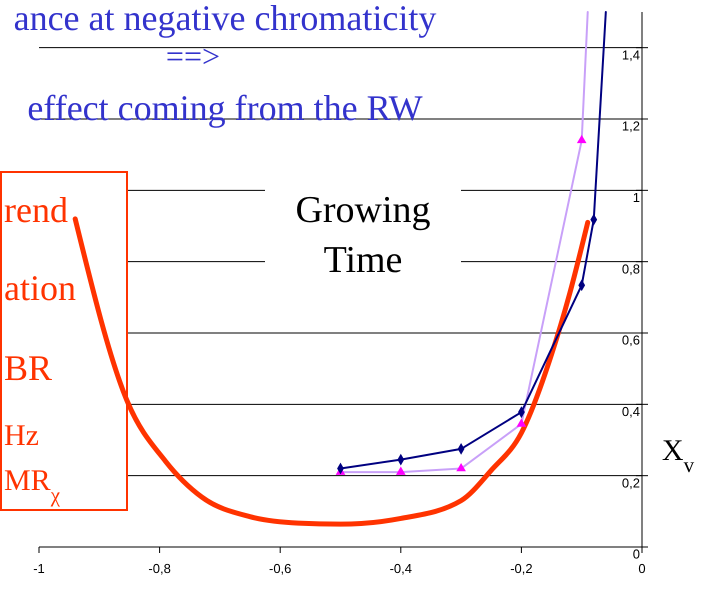 The image size is (702, 597). I want to click on annotation: Growing Time, so click(363, 235).